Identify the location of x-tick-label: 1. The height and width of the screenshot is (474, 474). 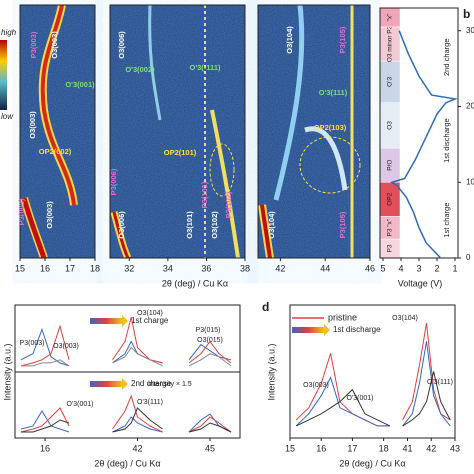
(454, 268).